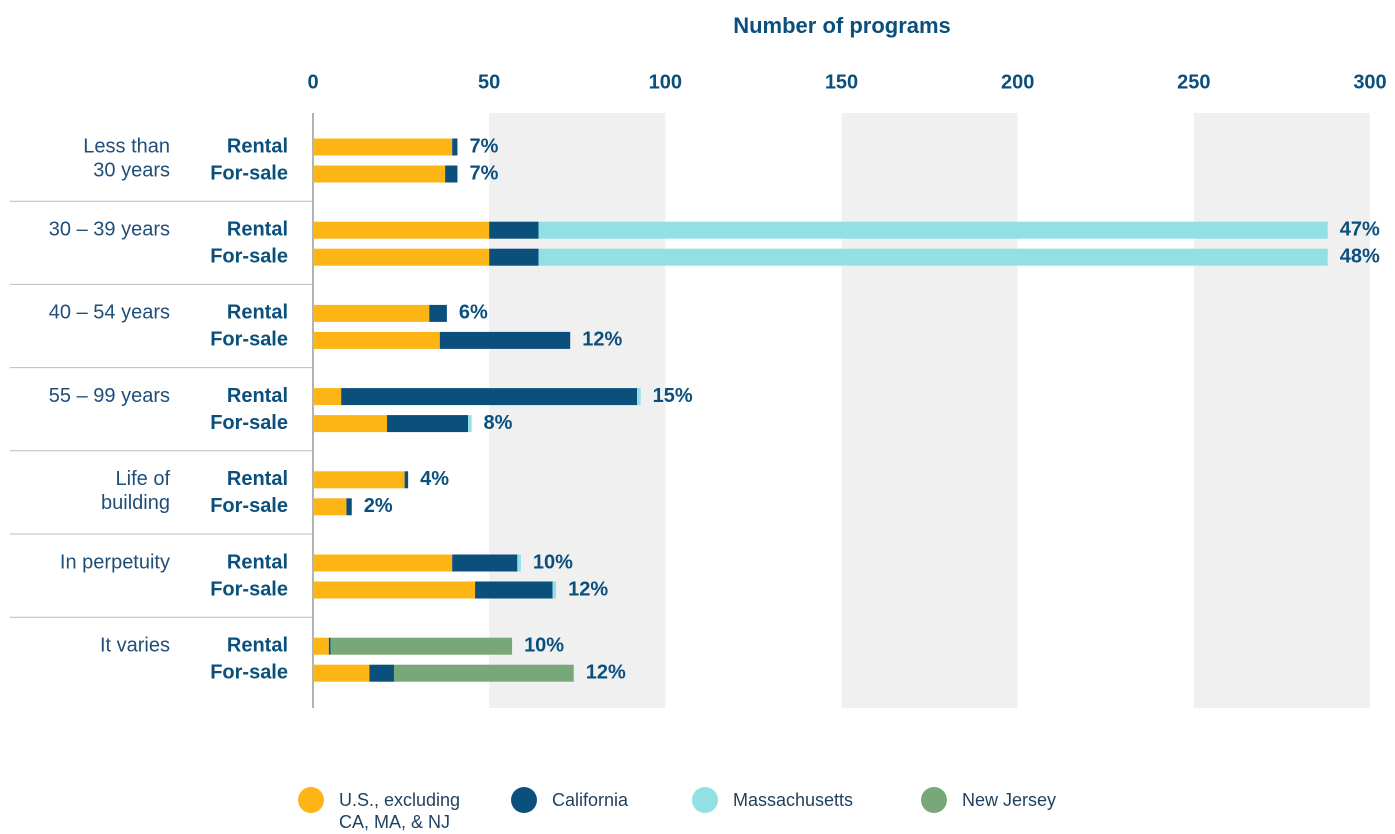  Describe the element at coordinates (115, 562) in the screenshot. I see `group-label: In perpetuity` at that location.